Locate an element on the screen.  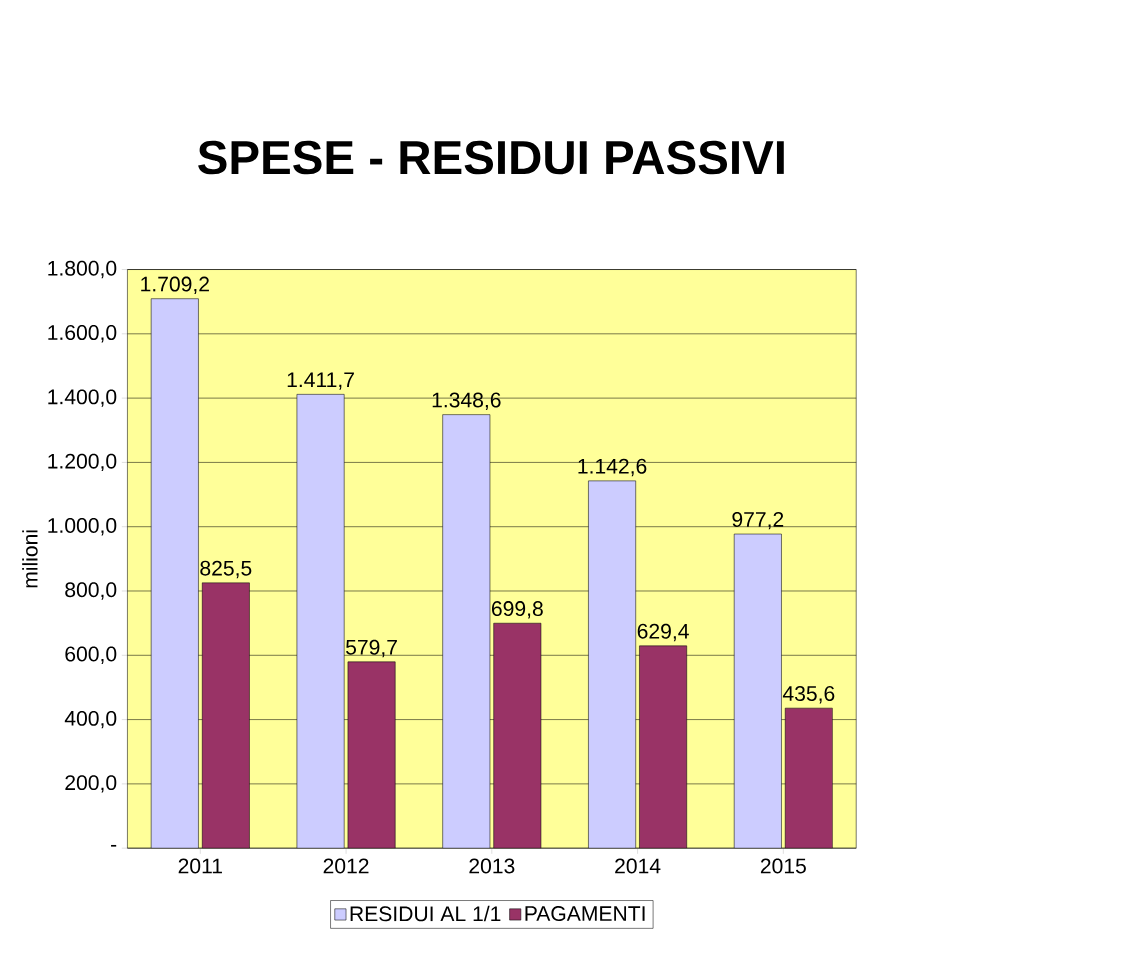
legend-label: RESIDUI AL 1/1 is located at coordinates (425, 913).